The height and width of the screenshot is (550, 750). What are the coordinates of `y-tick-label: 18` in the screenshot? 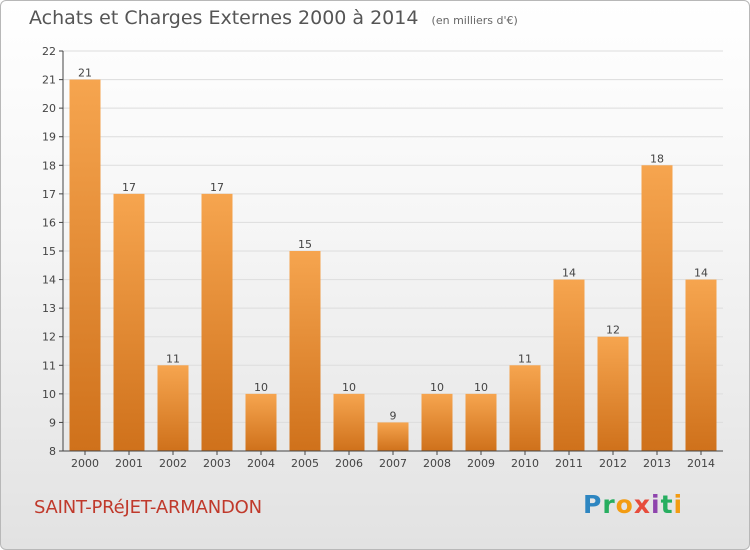 It's located at (49, 165).